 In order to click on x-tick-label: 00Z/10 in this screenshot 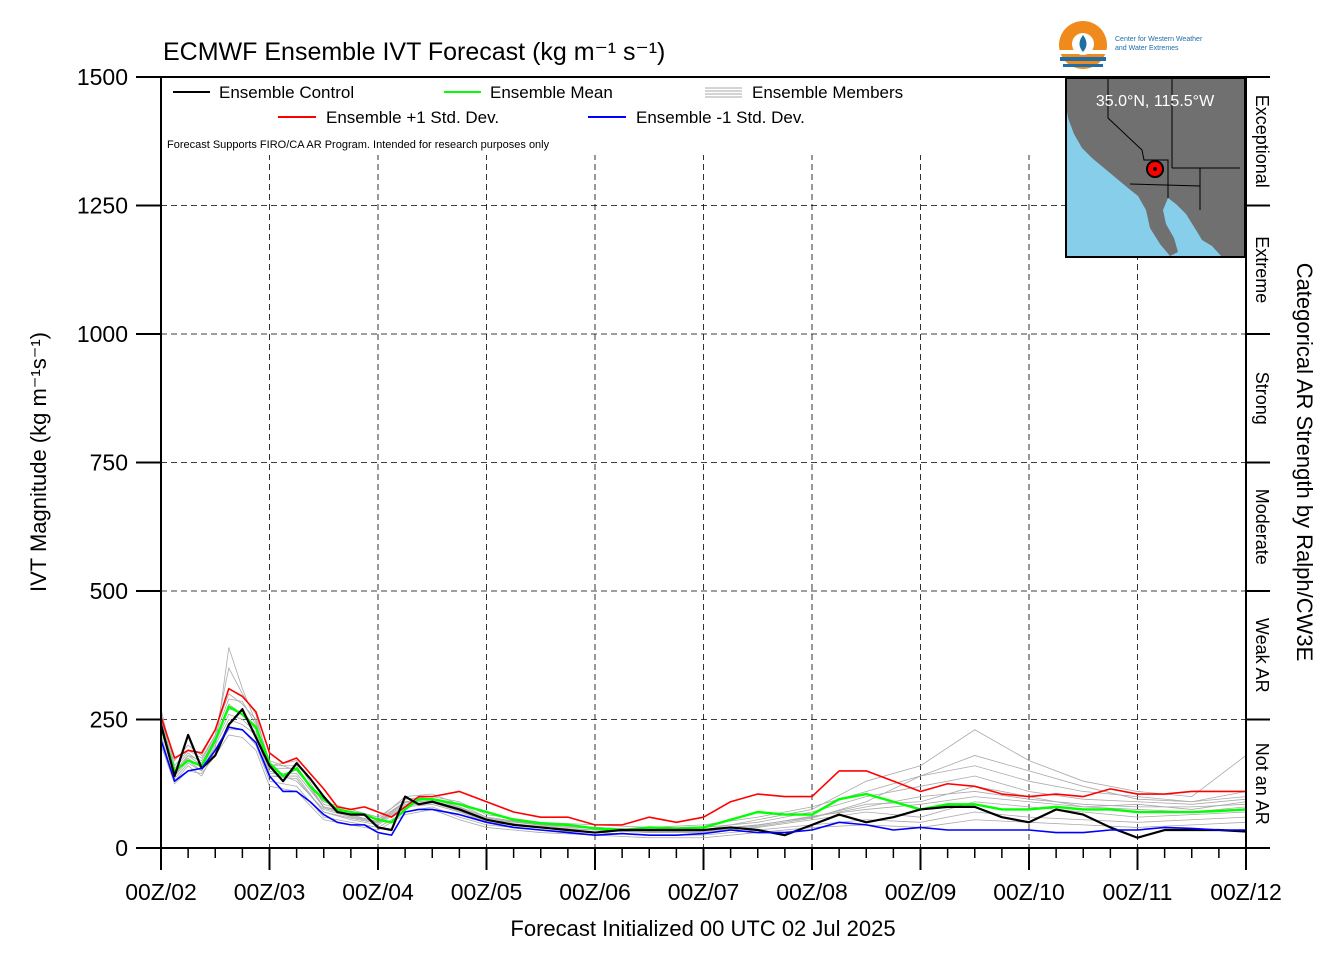, I will do `click(1029, 892)`.